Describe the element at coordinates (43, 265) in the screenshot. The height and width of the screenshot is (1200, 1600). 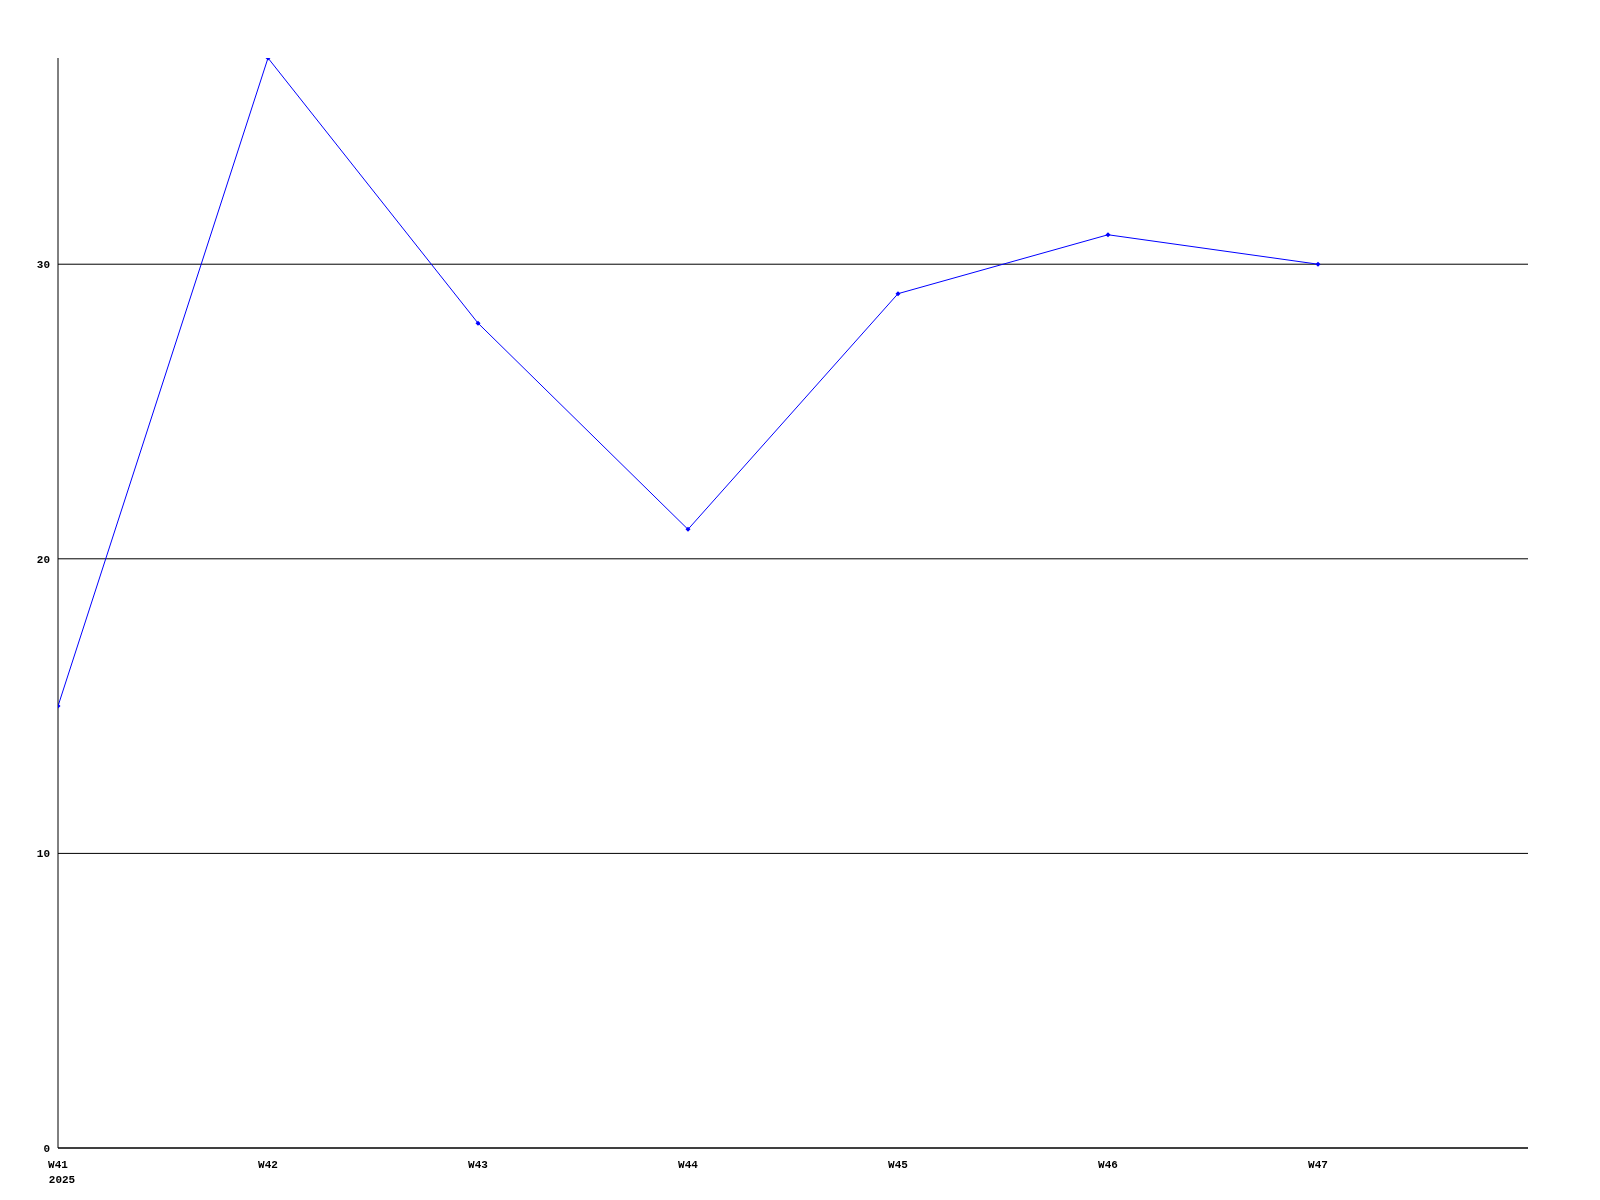
I see `y-tick-label: 30` at that location.